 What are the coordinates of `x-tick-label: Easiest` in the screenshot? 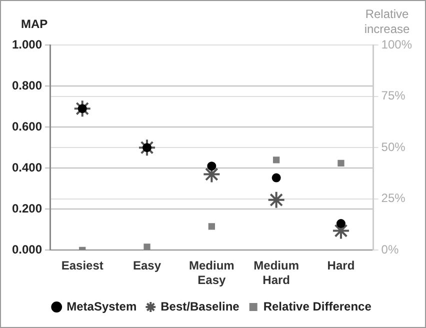 It's located at (82, 265).